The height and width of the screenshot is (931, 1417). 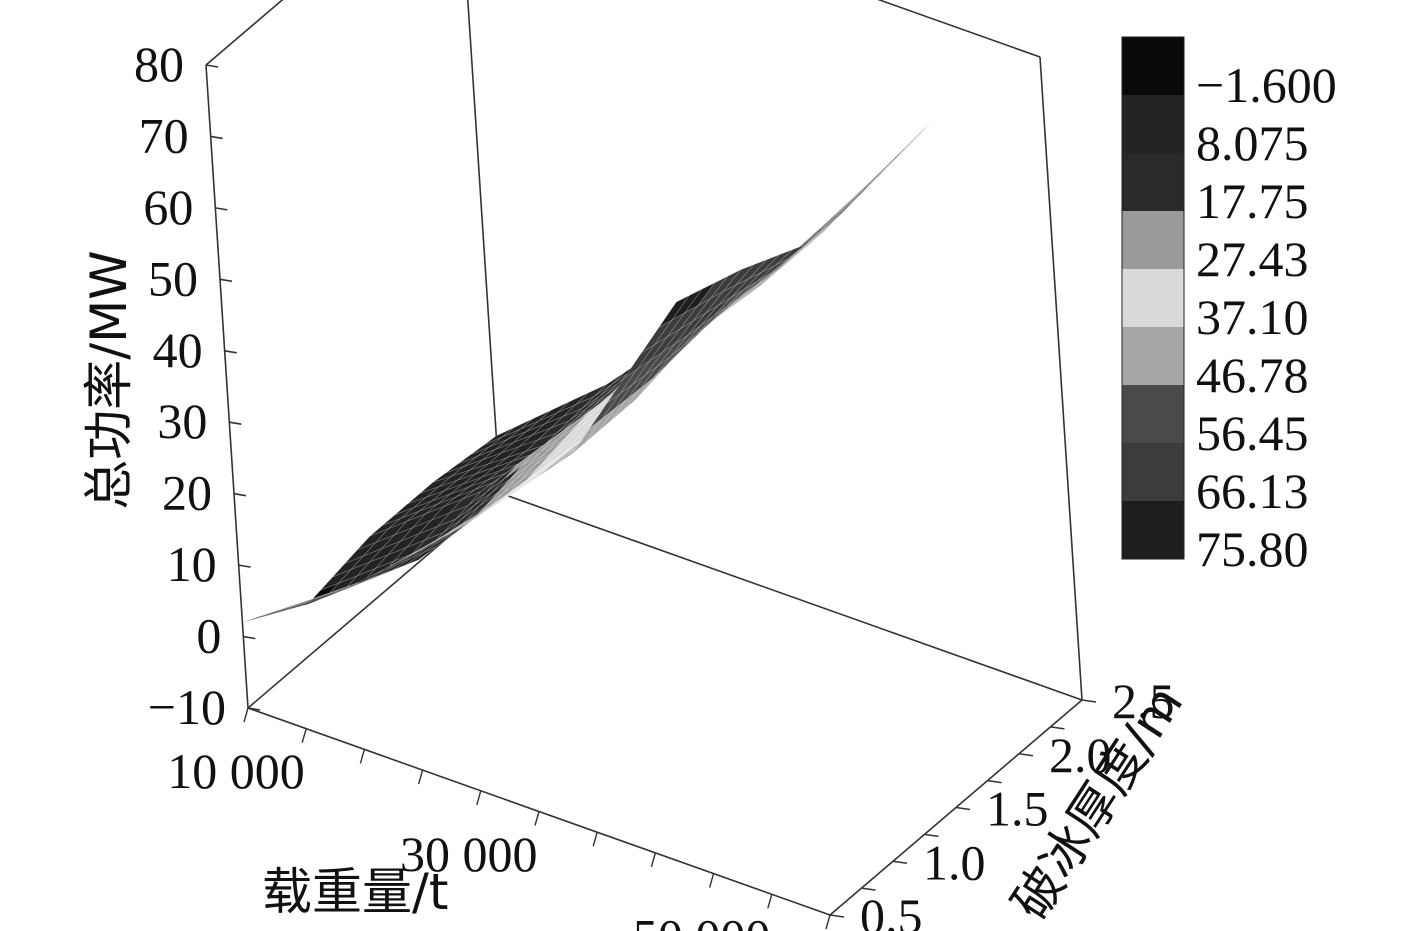 I want to click on colorbar-label: −1.600, so click(x=1266, y=85).